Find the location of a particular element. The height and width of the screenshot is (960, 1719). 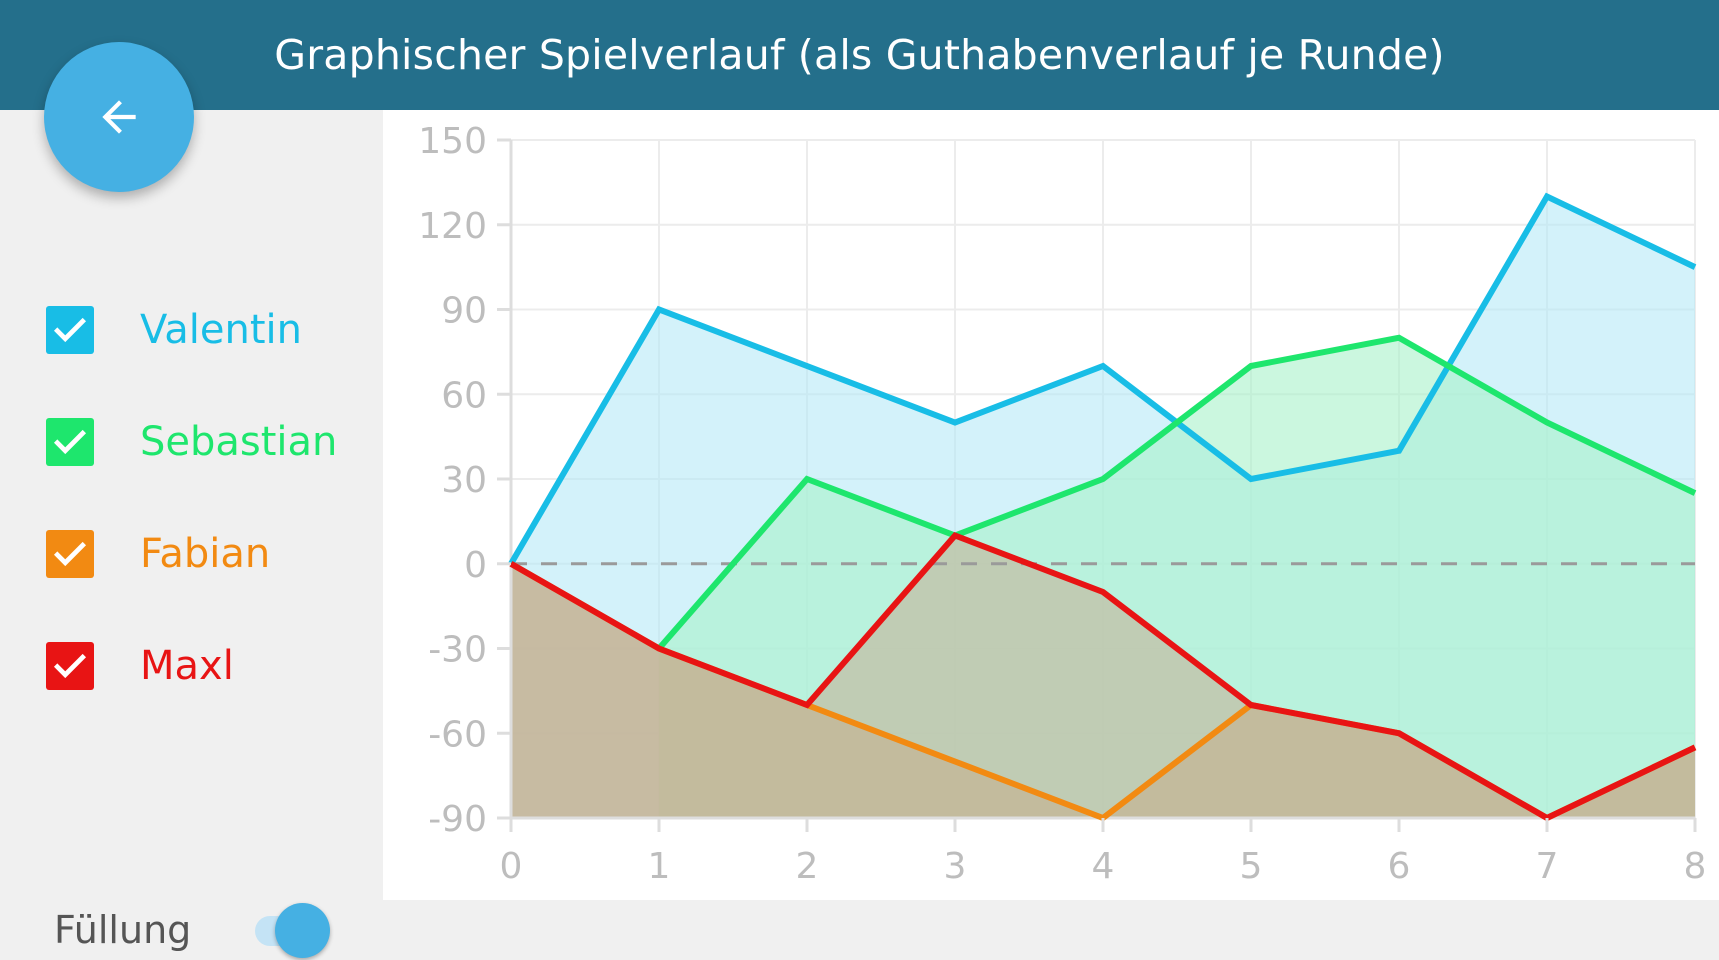

y-tick-label: 90 is located at coordinates (464, 311).